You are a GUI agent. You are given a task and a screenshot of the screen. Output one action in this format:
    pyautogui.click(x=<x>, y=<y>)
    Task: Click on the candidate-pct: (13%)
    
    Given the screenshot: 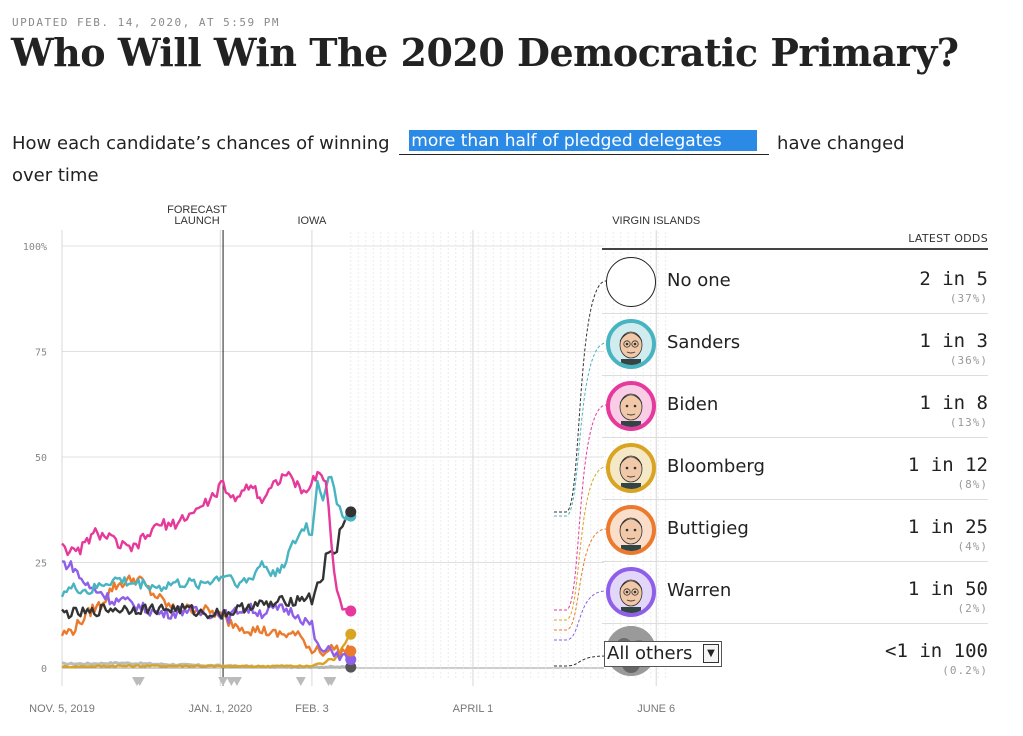 What is the action you would take?
    pyautogui.click(x=968, y=422)
    